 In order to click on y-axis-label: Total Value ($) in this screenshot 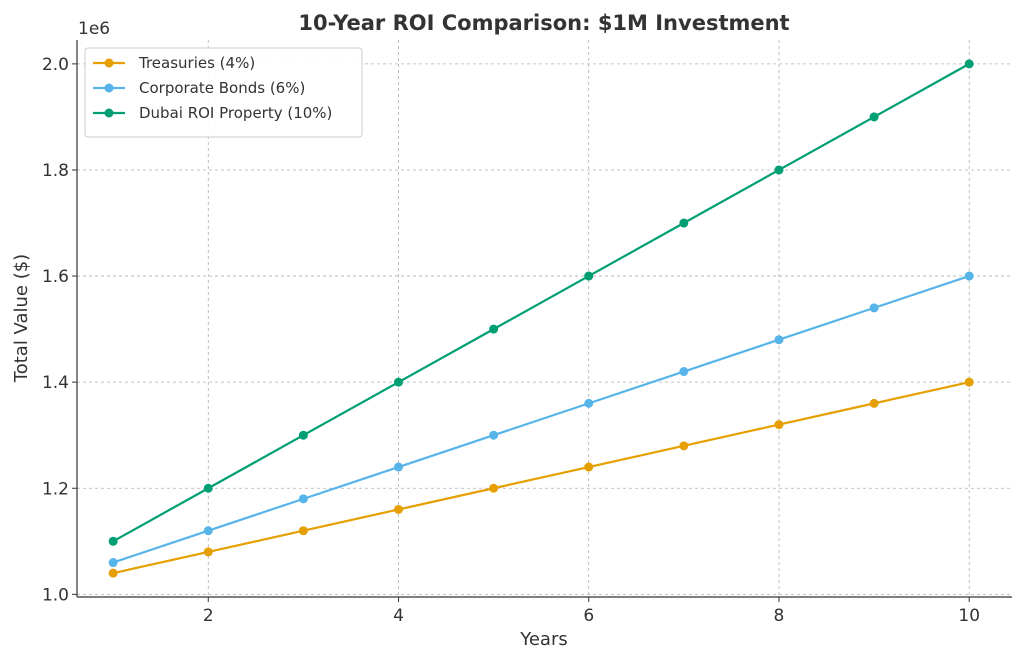, I will do `click(21, 318)`.